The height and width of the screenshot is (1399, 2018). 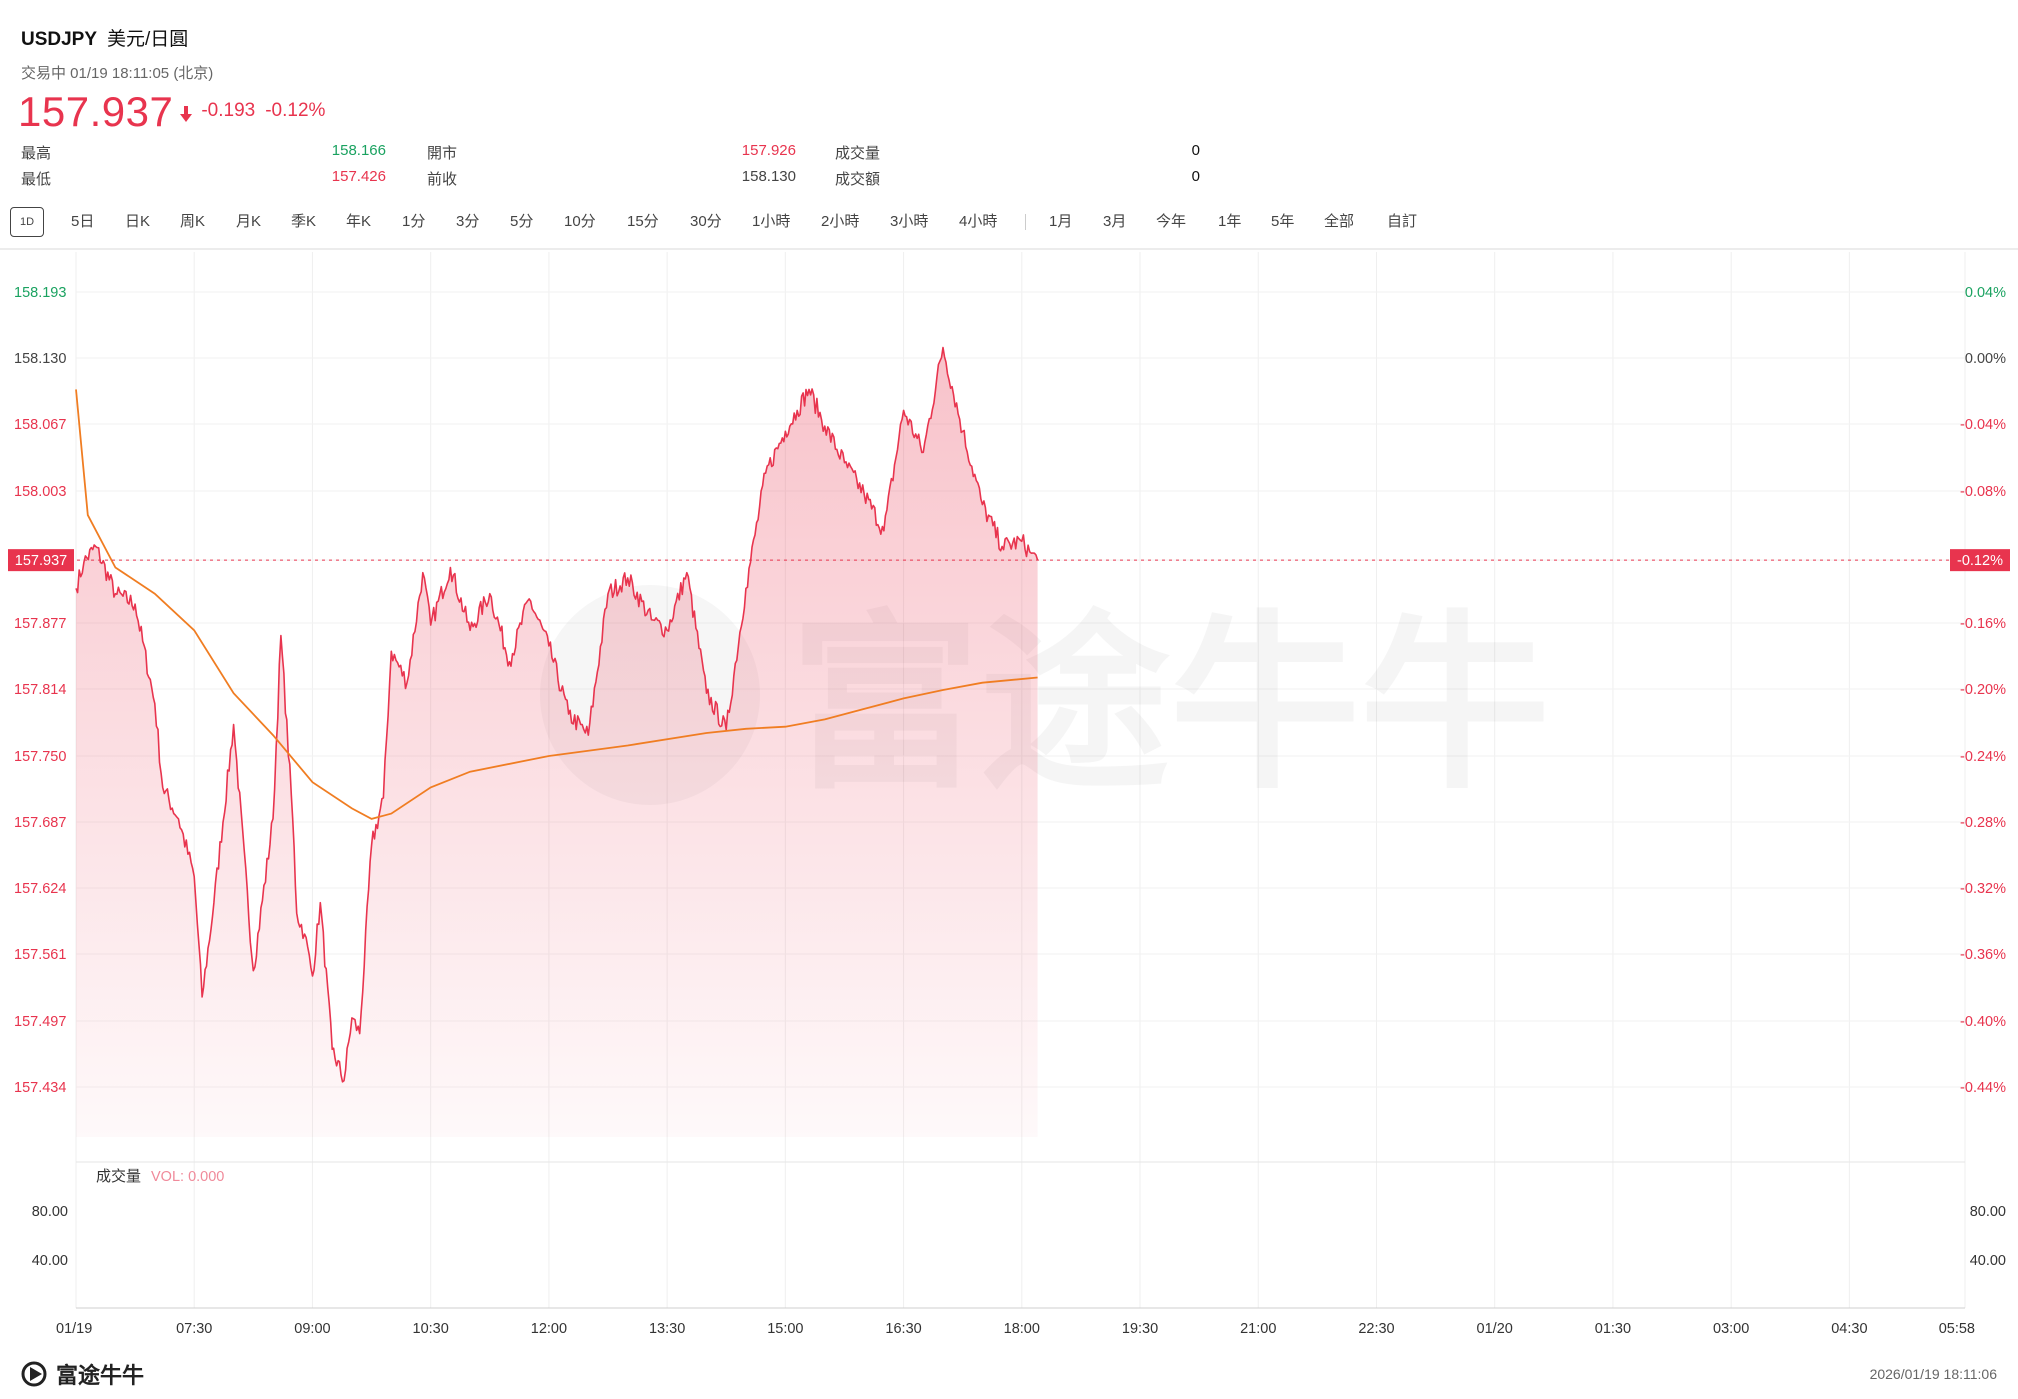 I want to click on pct-tick-label: -0.20%, so click(x=1983, y=690).